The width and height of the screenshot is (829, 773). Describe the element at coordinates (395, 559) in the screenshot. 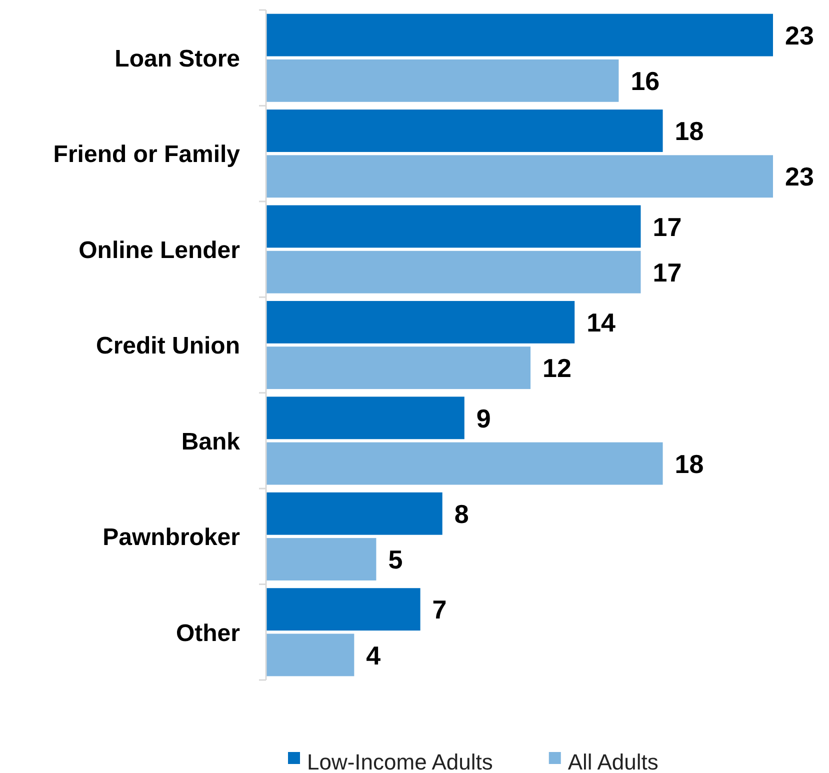

I see `data-label: 5` at that location.